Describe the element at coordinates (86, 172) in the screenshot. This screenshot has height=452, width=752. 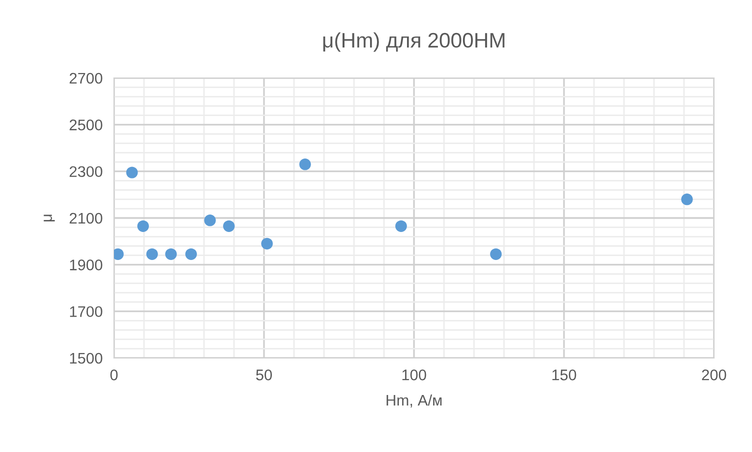
I see `y-tick-label: 2300` at that location.